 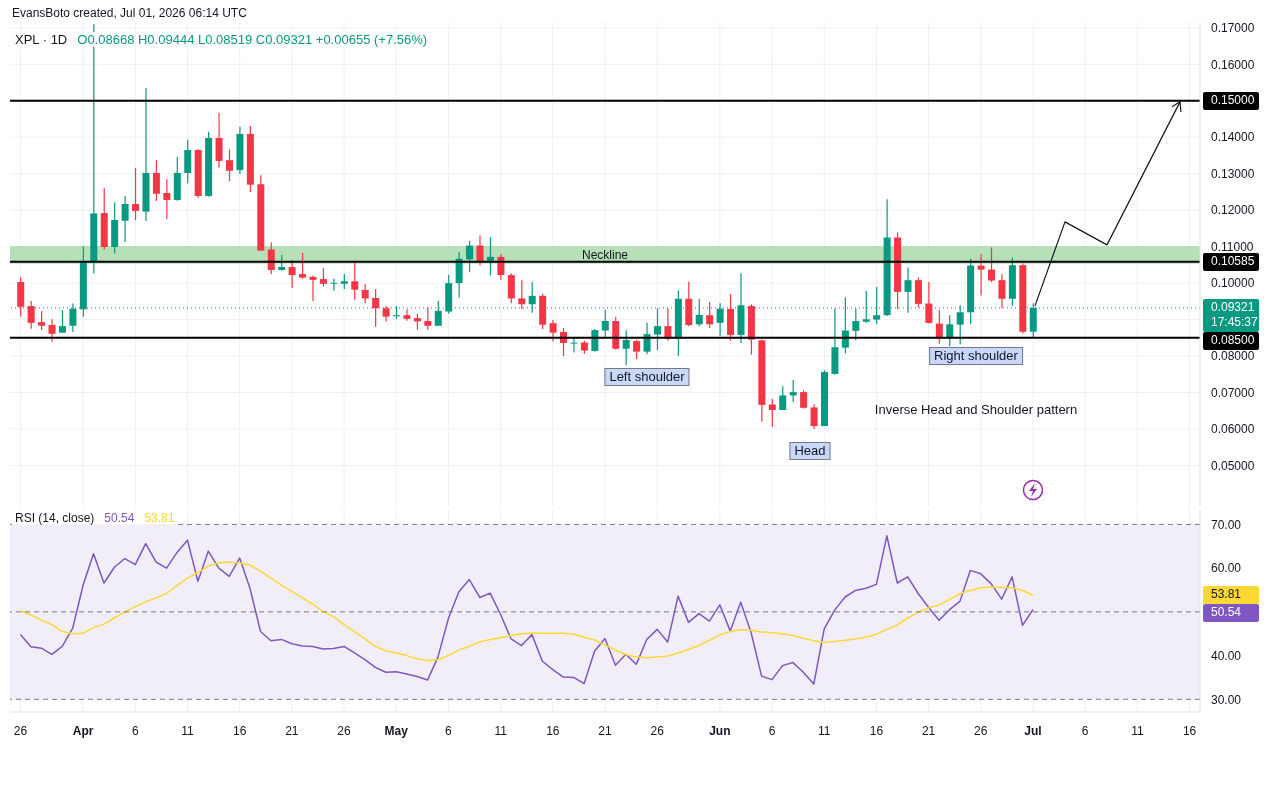 I want to click on x-tick-label: Jul, so click(x=1033, y=731).